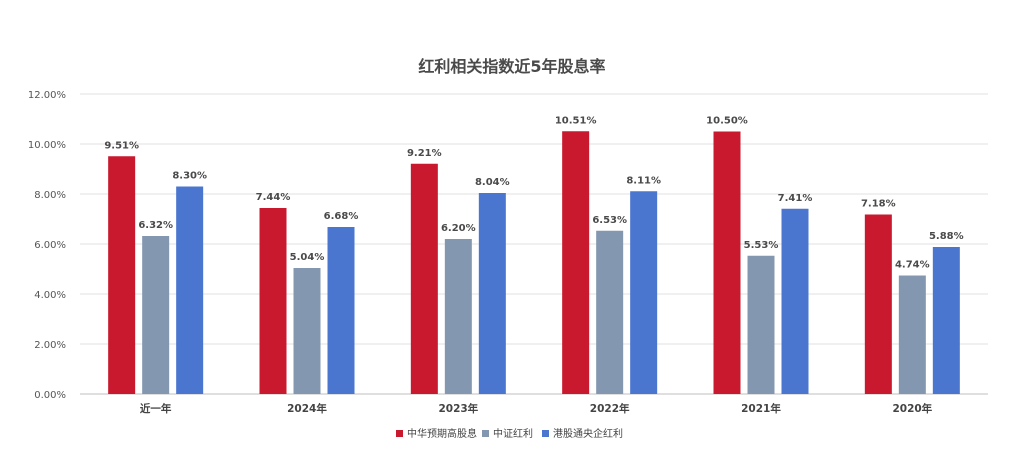 The width and height of the screenshot is (1024, 472). I want to click on x-tick-label: 2020年, so click(912, 408).